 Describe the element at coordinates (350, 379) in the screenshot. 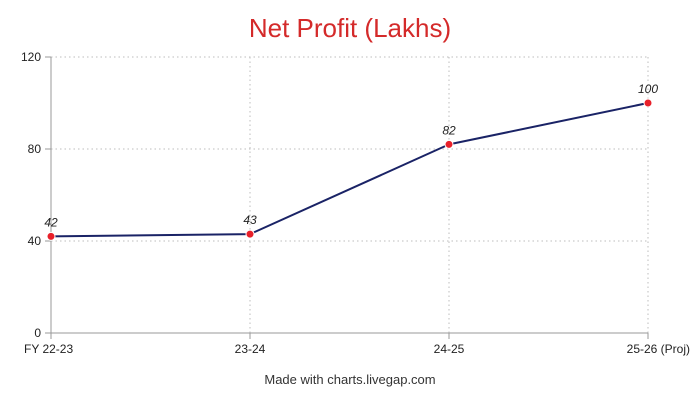

I see `footer-credit: Made with charts.livegap.com` at that location.